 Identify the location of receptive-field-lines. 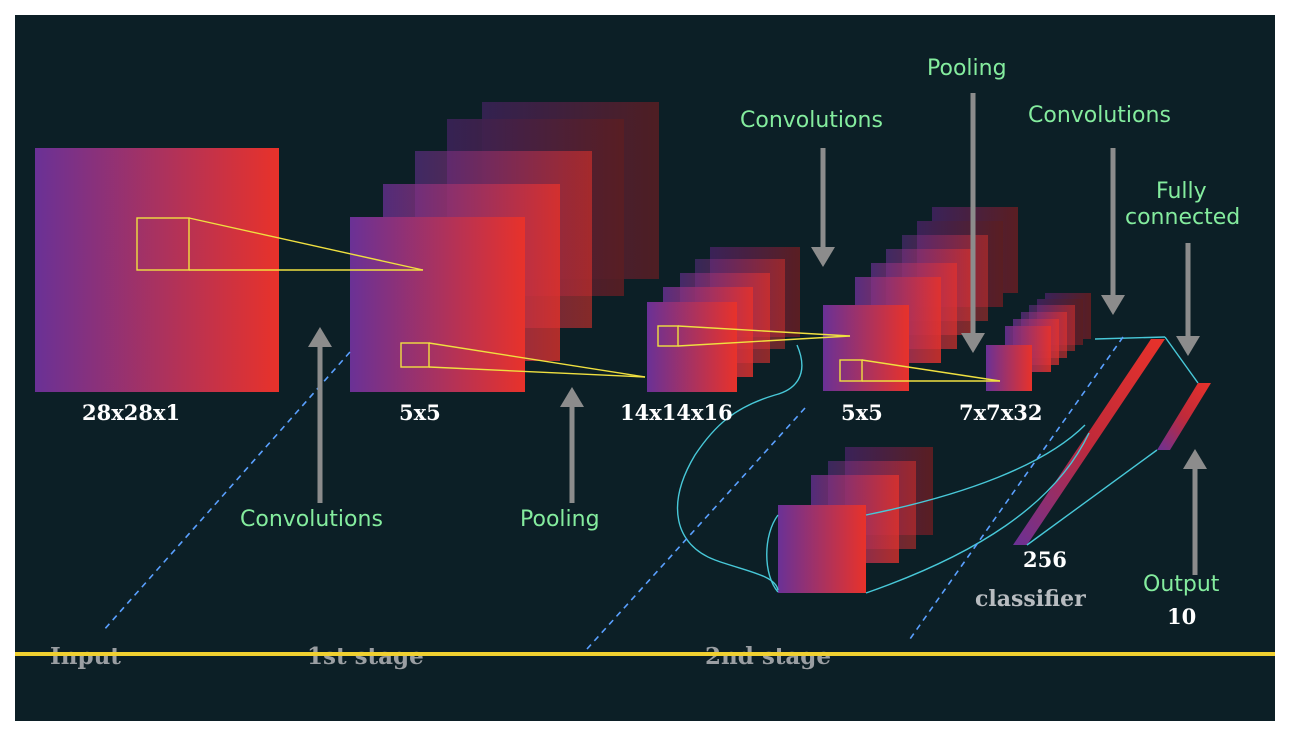
(568, 299).